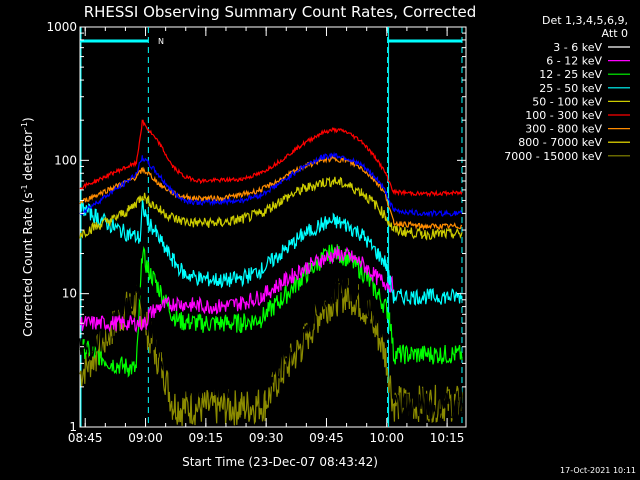  I want to click on x-tick-label: 09:30, so click(266, 438).